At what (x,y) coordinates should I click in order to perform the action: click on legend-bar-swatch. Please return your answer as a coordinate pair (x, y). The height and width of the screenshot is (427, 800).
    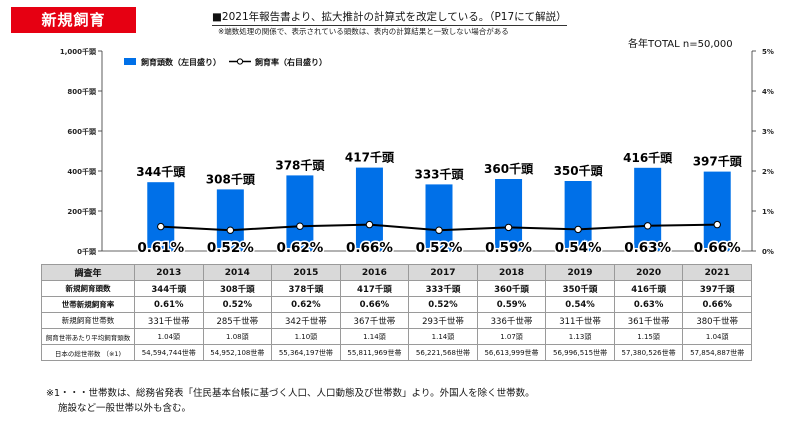
    Looking at the image, I should click on (130, 61).